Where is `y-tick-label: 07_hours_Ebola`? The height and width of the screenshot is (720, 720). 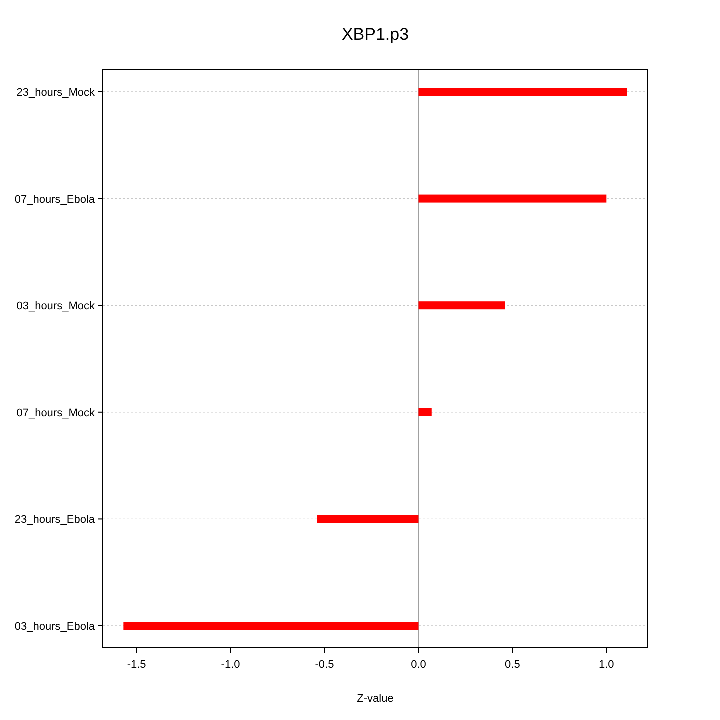
y-tick-label: 07_hours_Ebola is located at coordinates (55, 200).